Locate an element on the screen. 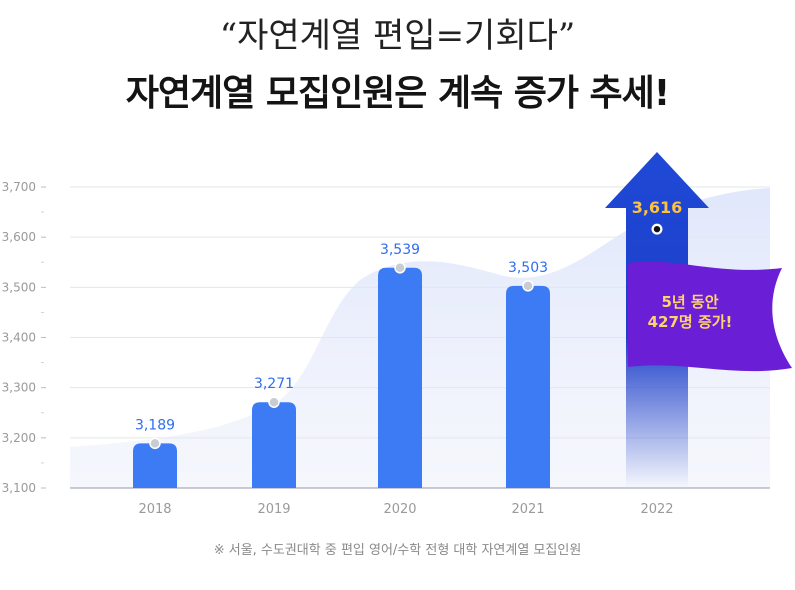 Image resolution: width=795 pixels, height=590 pixels. footnote: ※ 서울, 수도권대학 중 편입 영어/수학 전형 대학 자연계열 모집인원 is located at coordinates (397, 550).